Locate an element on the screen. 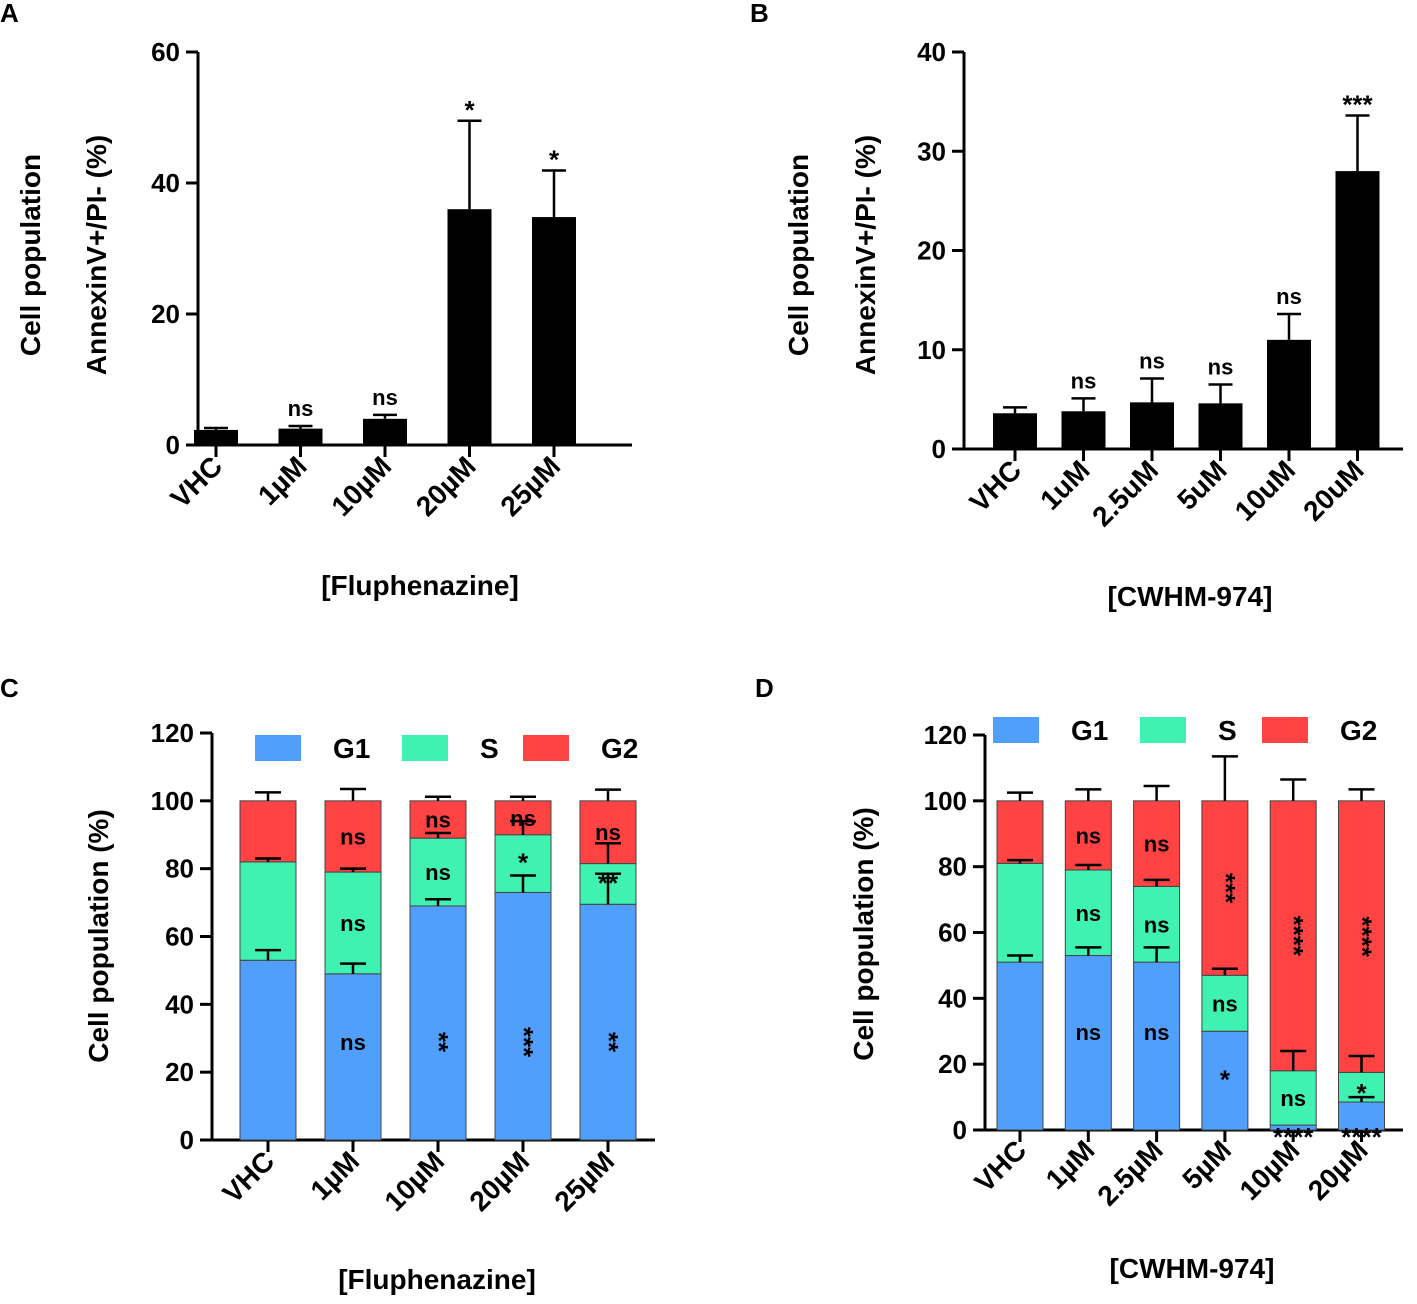 This screenshot has height=1304, width=1417. x-tick-label: VHC is located at coordinates (249, 1177).